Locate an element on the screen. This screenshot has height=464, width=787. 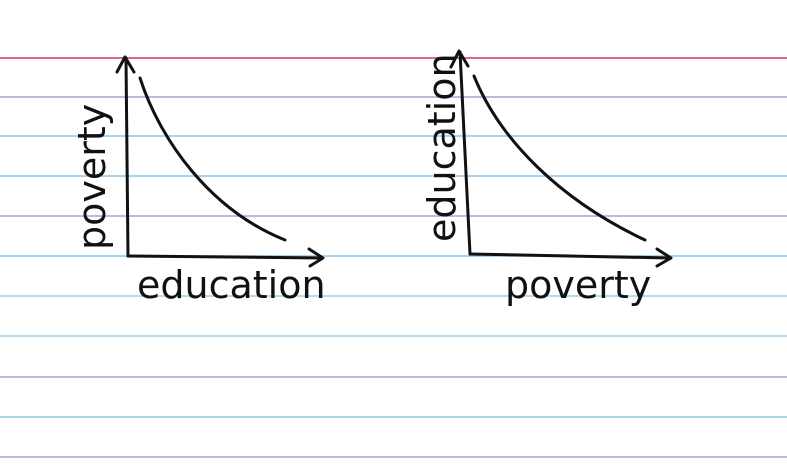
y-axis-label: education is located at coordinates (442, 147).